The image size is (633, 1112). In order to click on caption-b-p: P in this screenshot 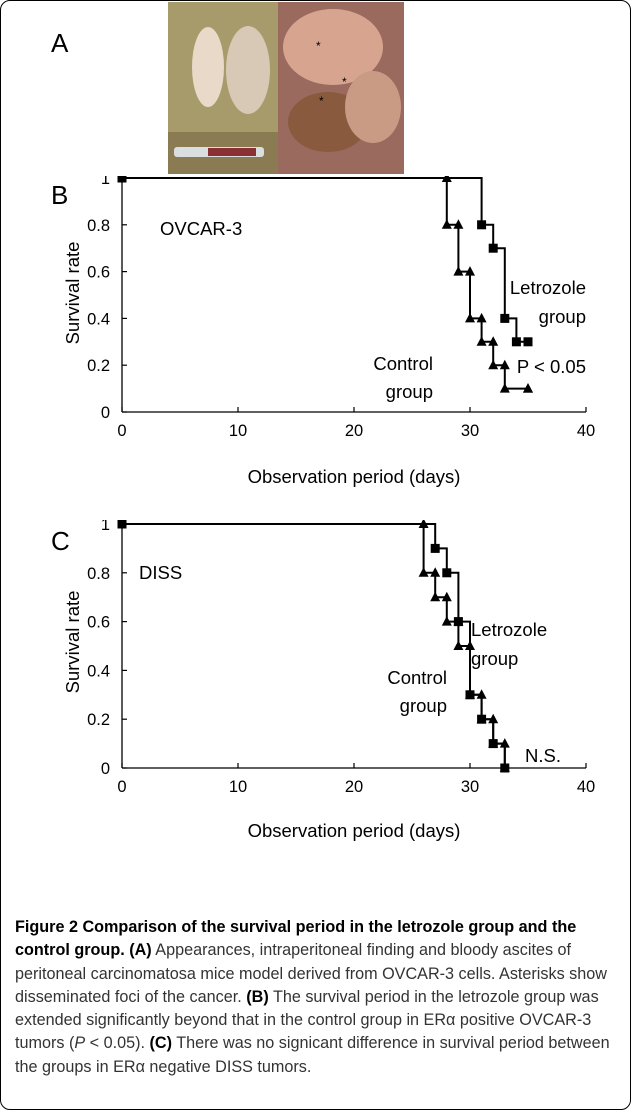, I will do `click(80, 1043)`.